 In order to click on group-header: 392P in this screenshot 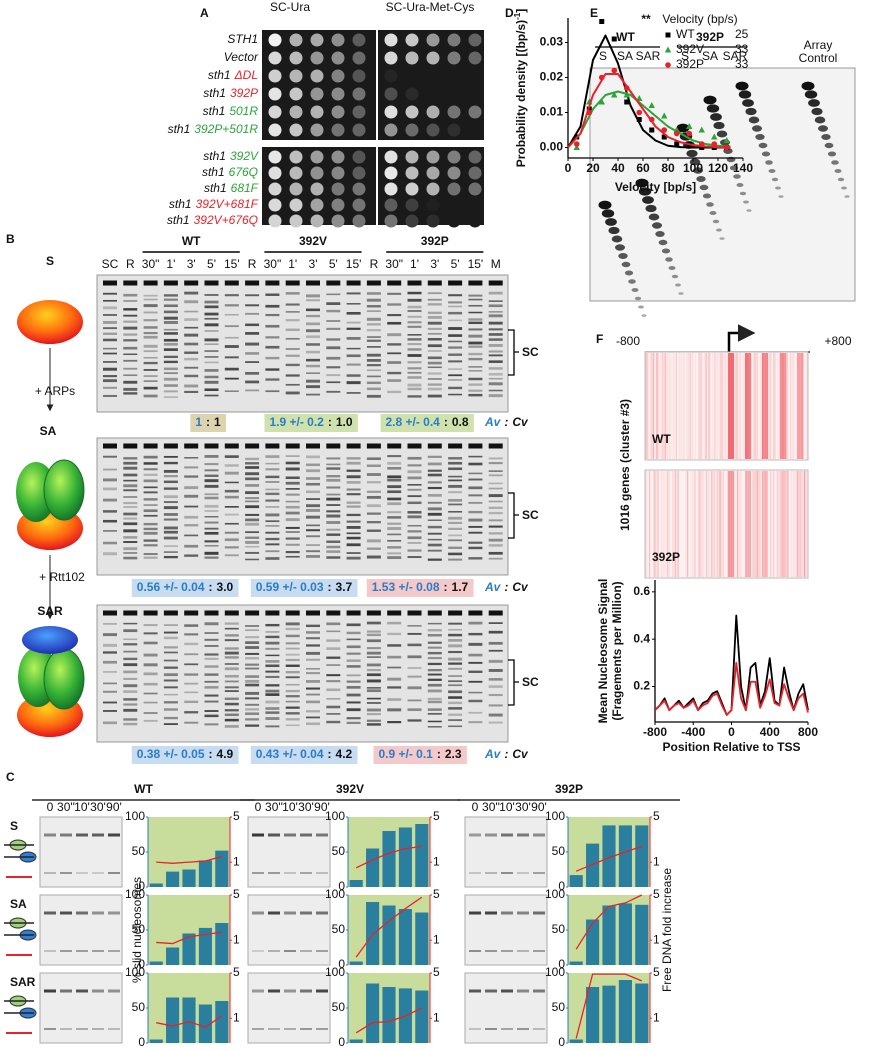, I will do `click(569, 789)`.